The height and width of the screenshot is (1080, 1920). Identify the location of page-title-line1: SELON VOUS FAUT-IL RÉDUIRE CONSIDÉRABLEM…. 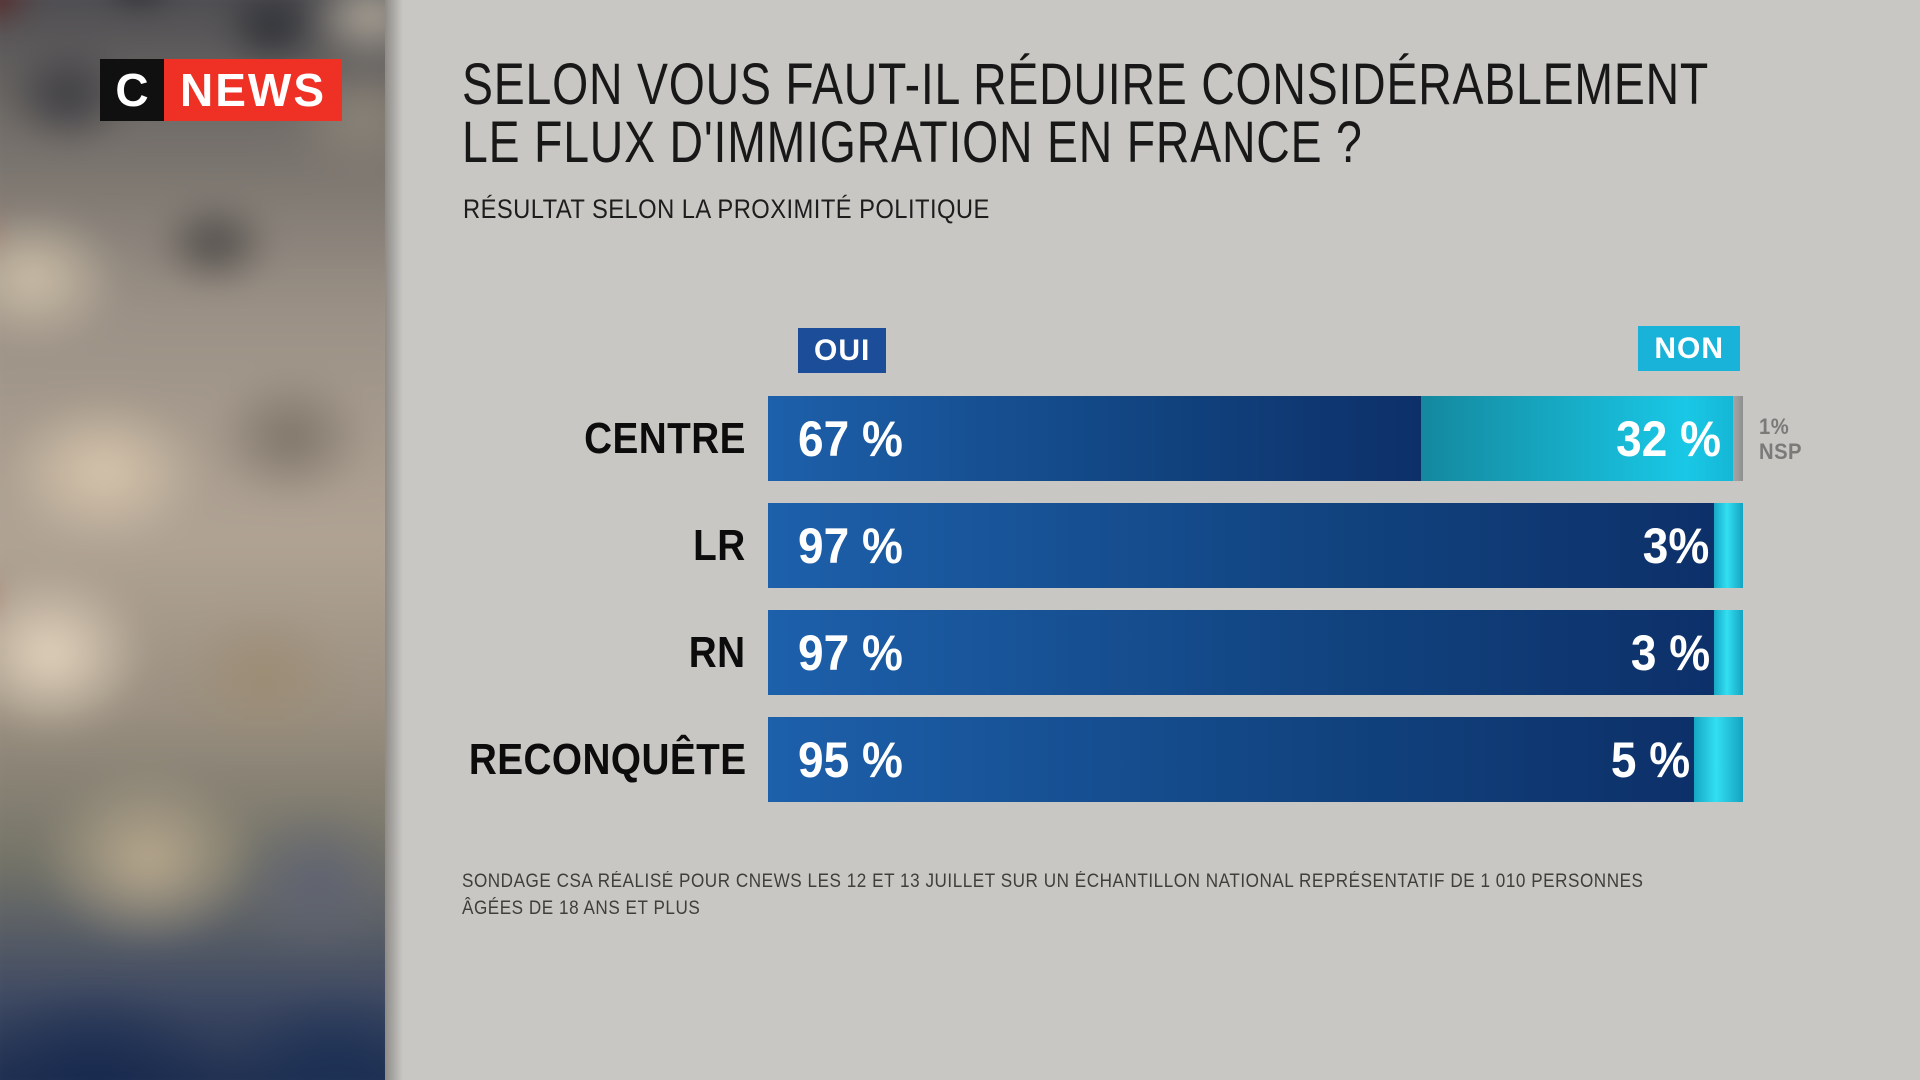
(1086, 84).